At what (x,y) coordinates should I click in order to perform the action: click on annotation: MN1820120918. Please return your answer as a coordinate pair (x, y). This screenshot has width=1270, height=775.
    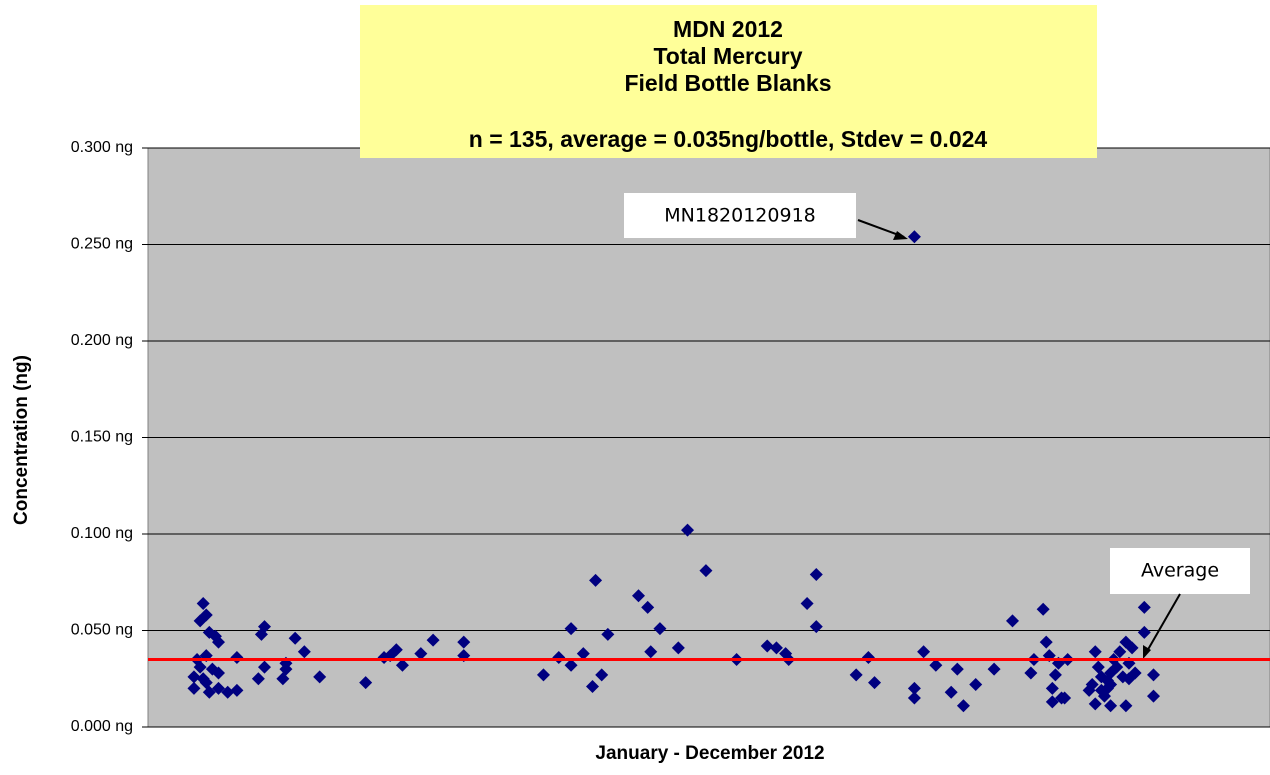
    Looking at the image, I should click on (740, 216).